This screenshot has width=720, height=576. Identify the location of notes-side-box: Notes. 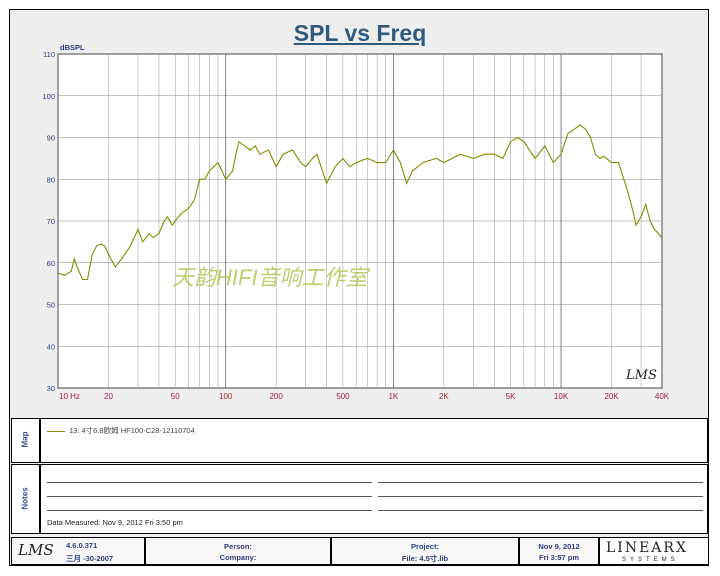
(25, 499).